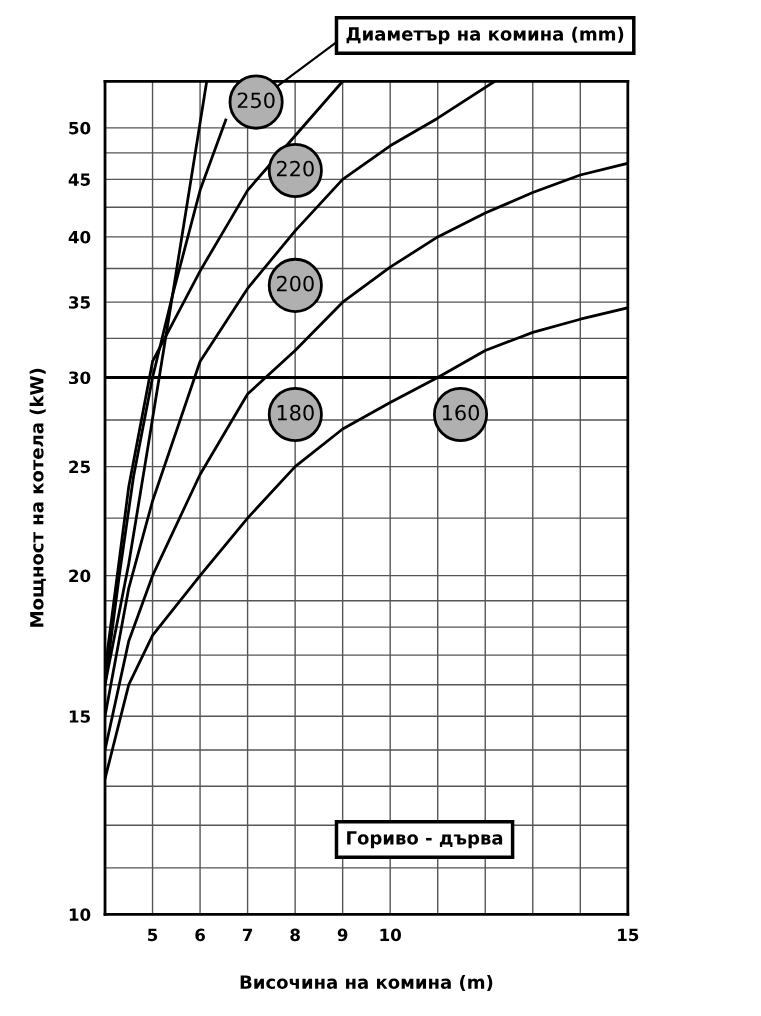  Describe the element at coordinates (79, 302) in the screenshot. I see `y-tick-label: 35` at that location.